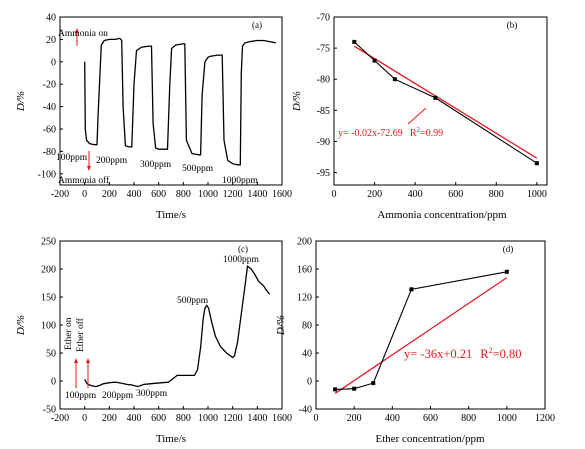  What do you see at coordinates (48, 270) in the screenshot?
I see `panel-c-y-tick-label: 200` at bounding box center [48, 270].